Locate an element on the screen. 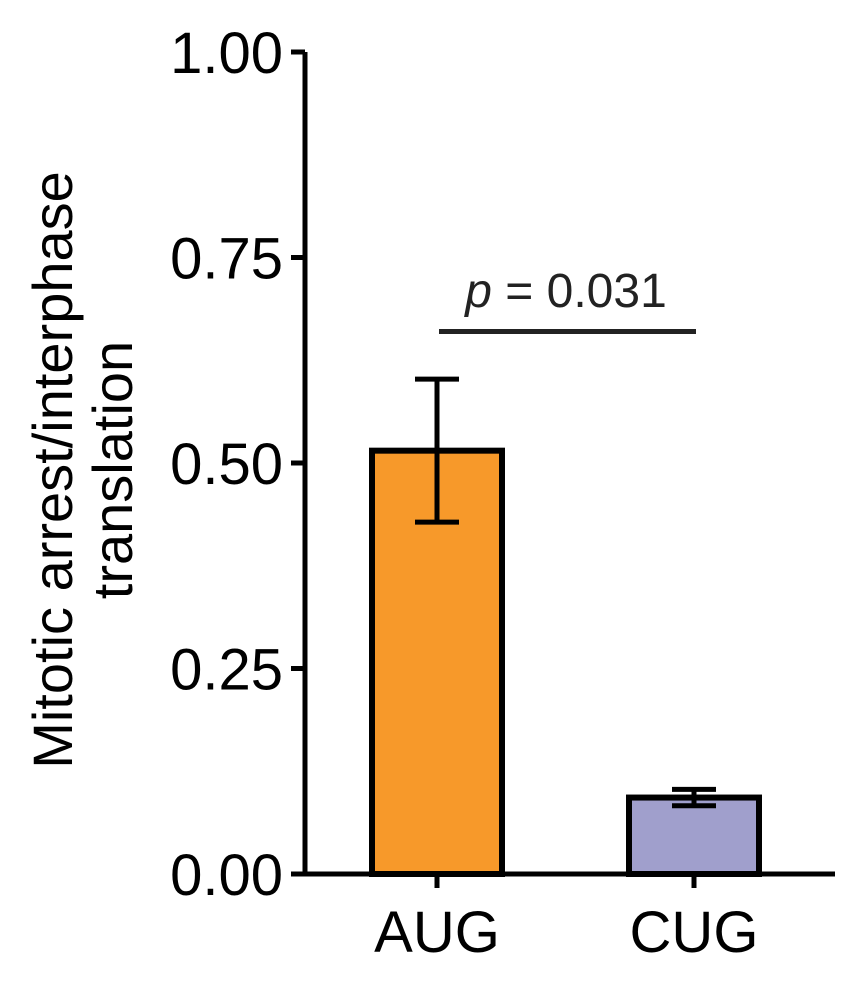 The width and height of the screenshot is (854, 990). y-tick-label-4: 1.00 is located at coordinates (226, 53).